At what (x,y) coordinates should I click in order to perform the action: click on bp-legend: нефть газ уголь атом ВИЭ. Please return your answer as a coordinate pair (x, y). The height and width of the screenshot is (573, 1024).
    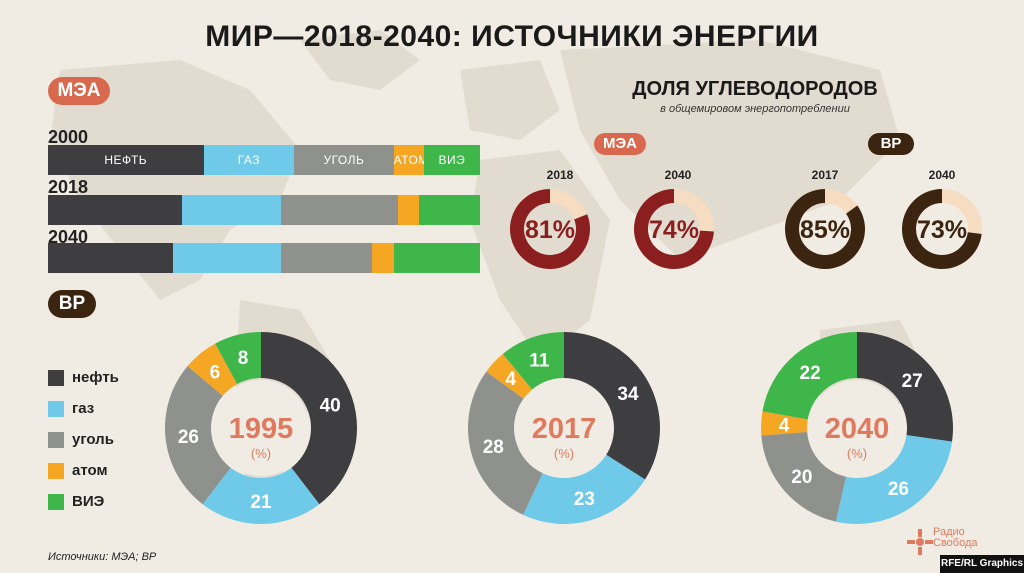
    Looking at the image, I should click on (83, 439).